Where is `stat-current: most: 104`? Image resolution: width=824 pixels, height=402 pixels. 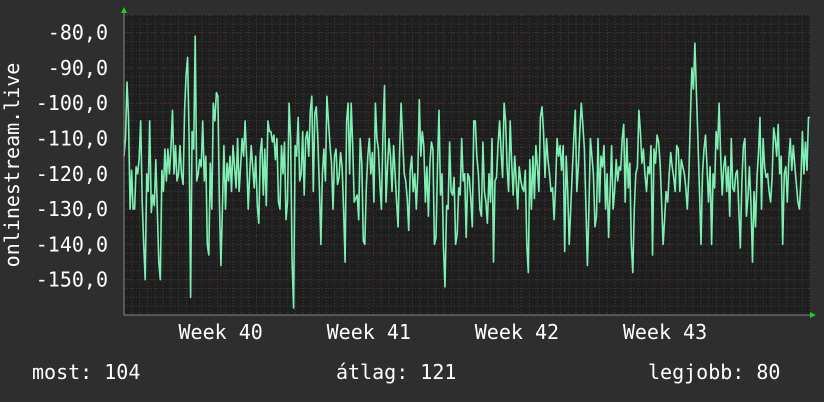
stat-current: most: 104 is located at coordinates (86, 372).